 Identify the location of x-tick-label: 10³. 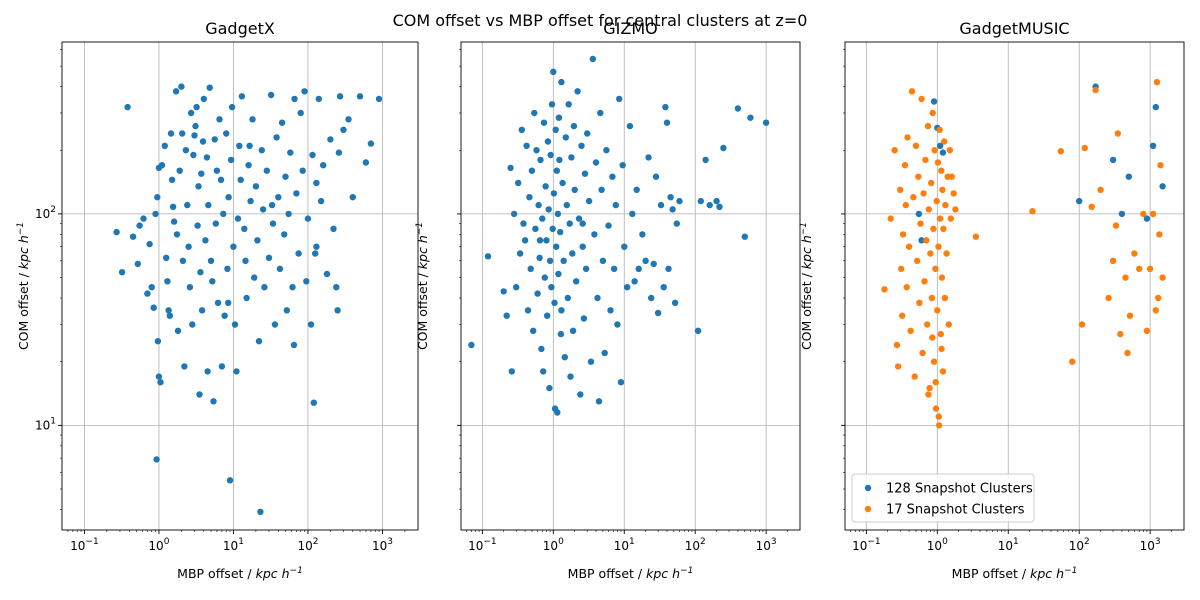
(766, 545).